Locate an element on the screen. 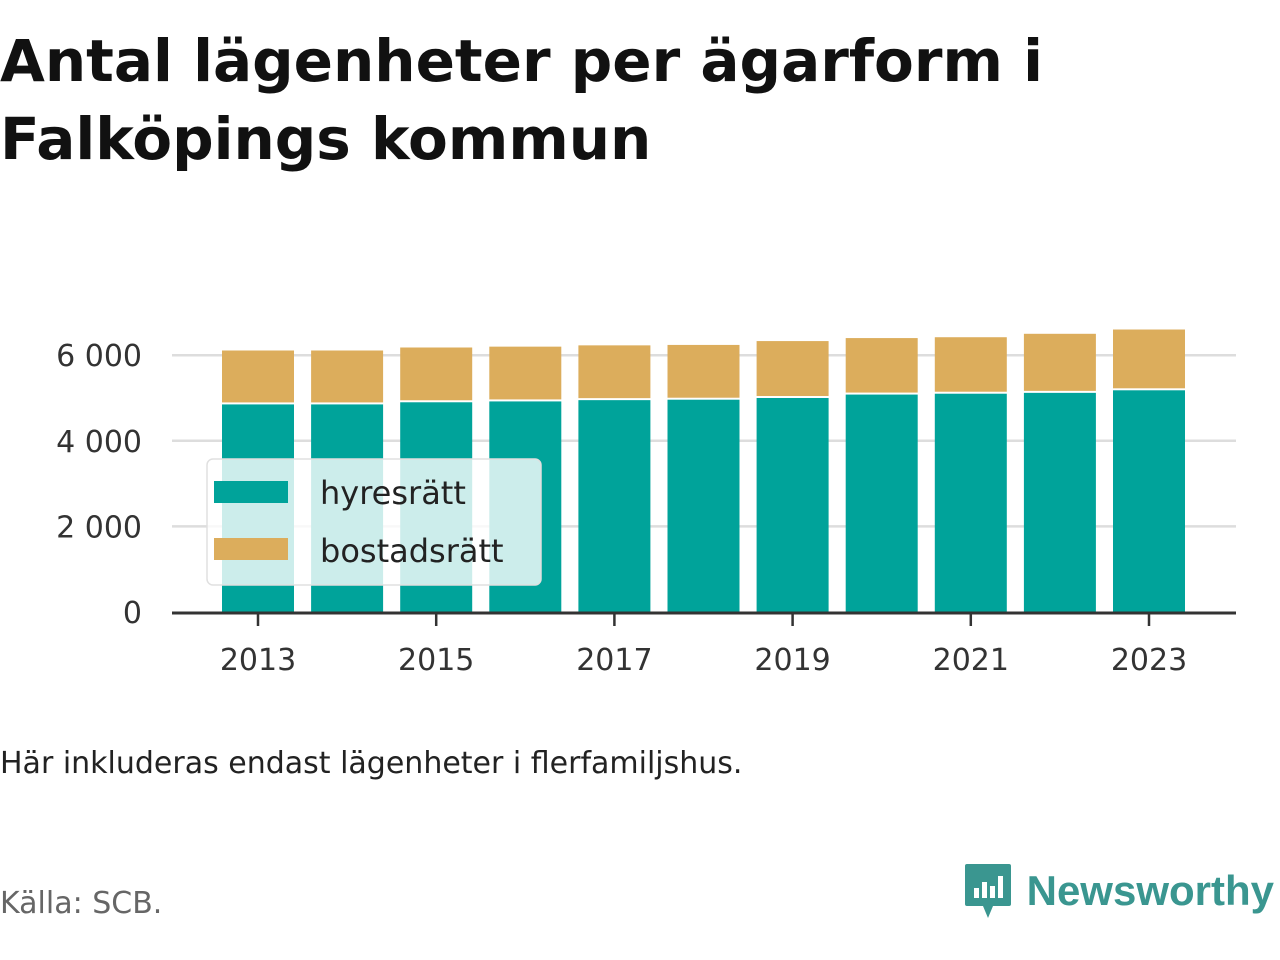 This screenshot has height=960, width=1280. bar-bostadsratt-2016 is located at coordinates (525, 373).